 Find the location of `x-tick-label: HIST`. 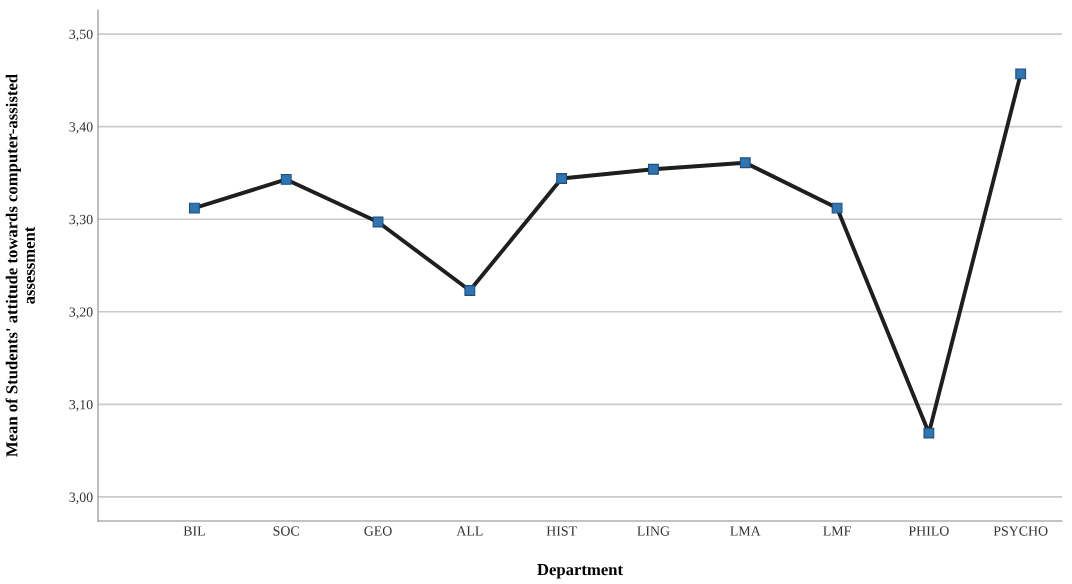

x-tick-label: HIST is located at coordinates (561, 531).